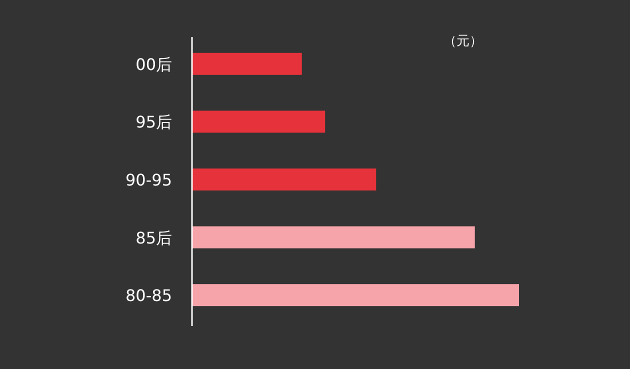 The width and height of the screenshot is (630, 369). What do you see at coordinates (463, 41) in the screenshot?
I see `annotation: （元）` at bounding box center [463, 41].